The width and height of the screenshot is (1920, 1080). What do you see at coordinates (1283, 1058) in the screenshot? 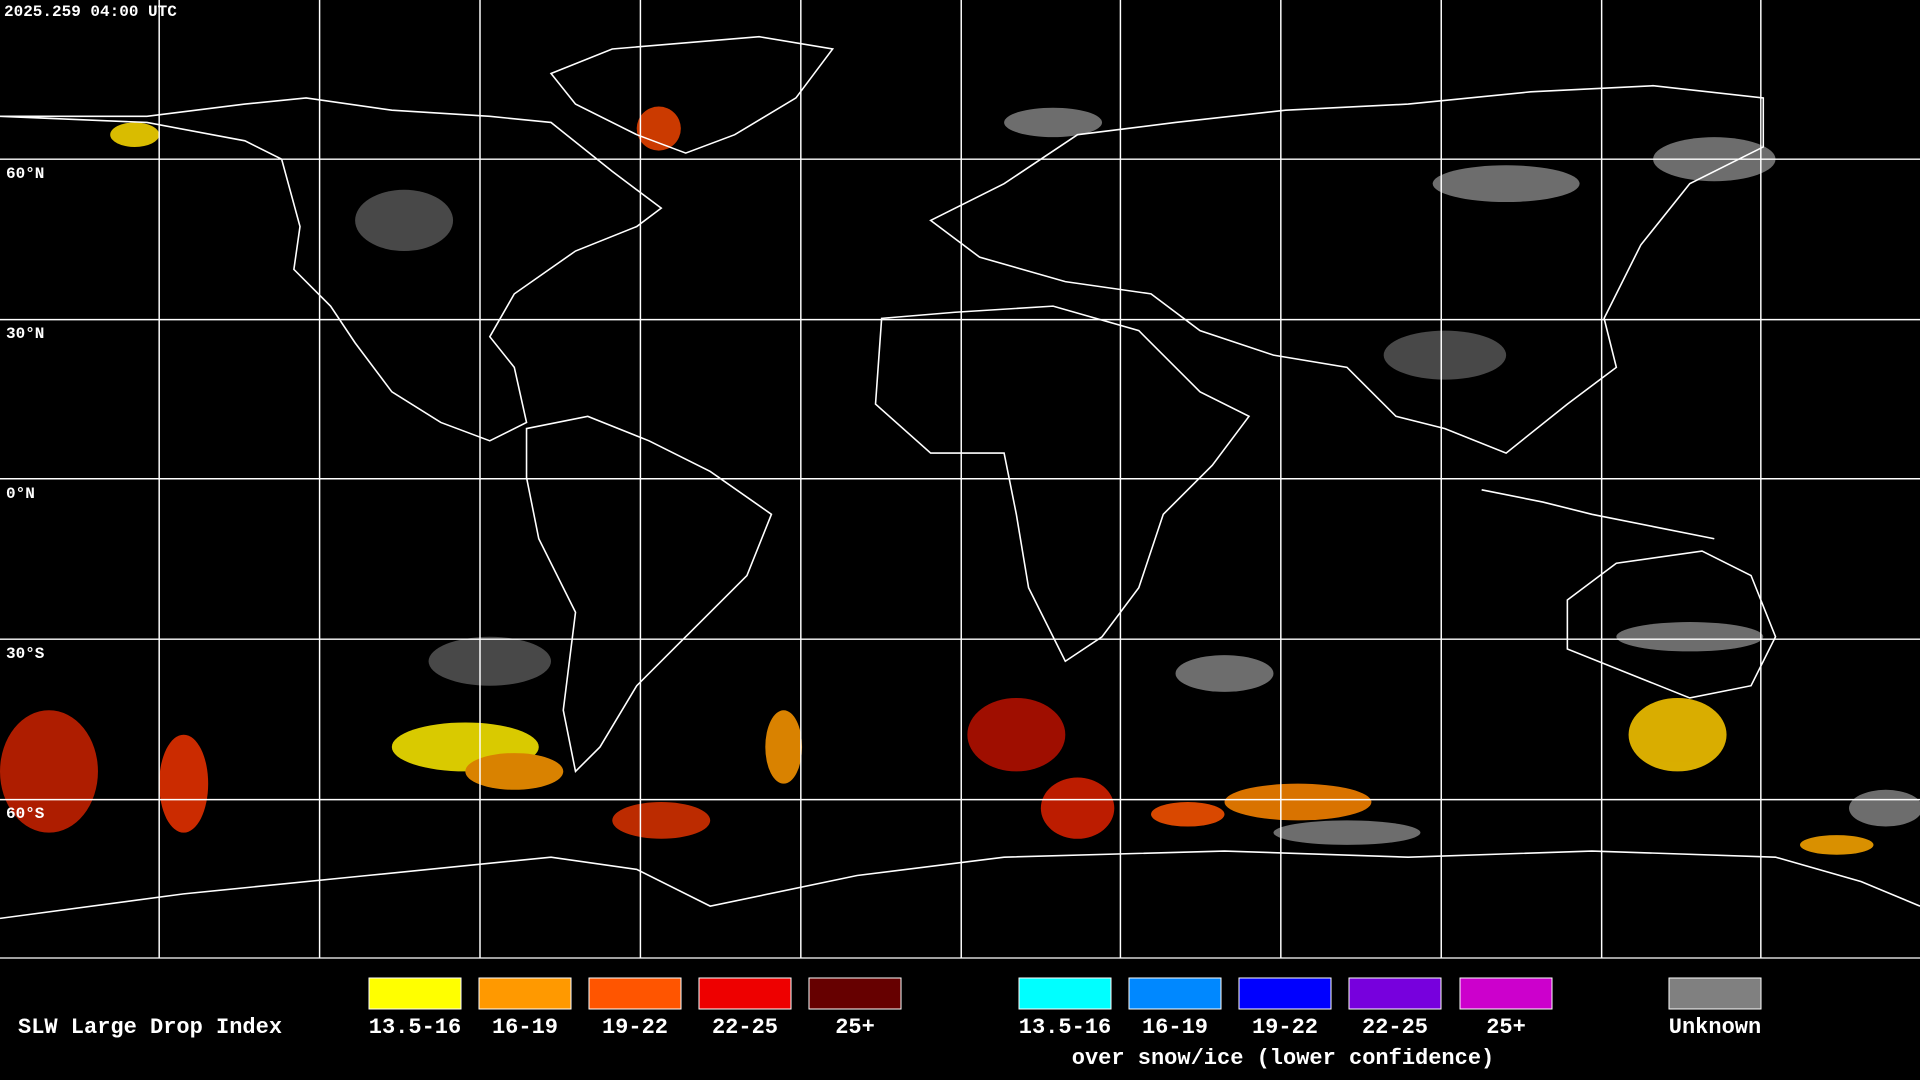
I see `legend-caption: over snow/ice (lower confidence)` at bounding box center [1283, 1058].